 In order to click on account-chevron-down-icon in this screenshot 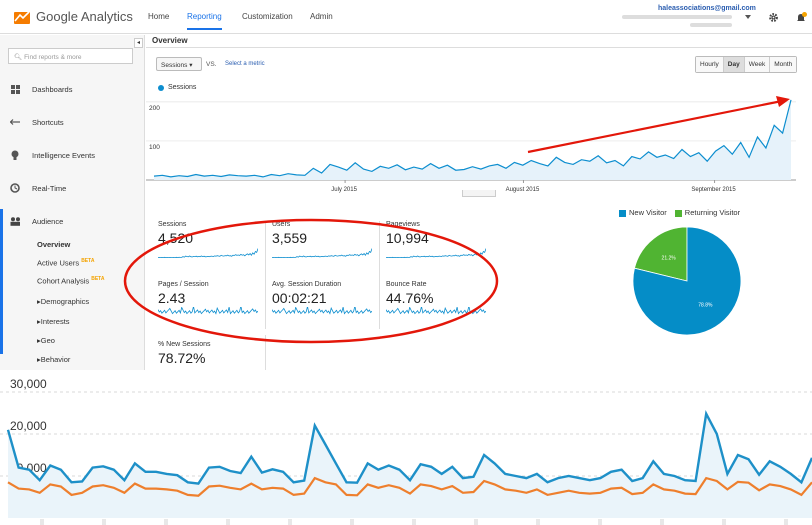, I will do `click(748, 17)`.